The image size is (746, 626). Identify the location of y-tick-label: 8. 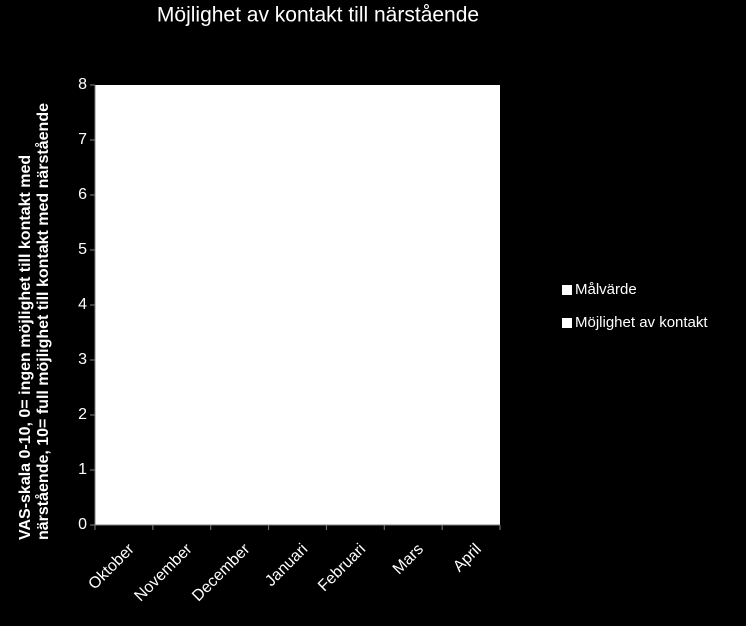
(82, 84).